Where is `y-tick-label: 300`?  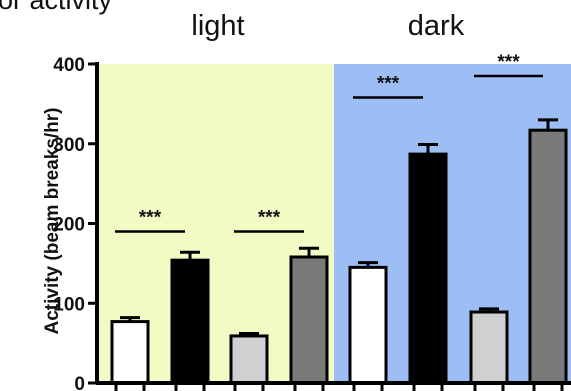
y-tick-label: 300 is located at coordinates (69, 145).